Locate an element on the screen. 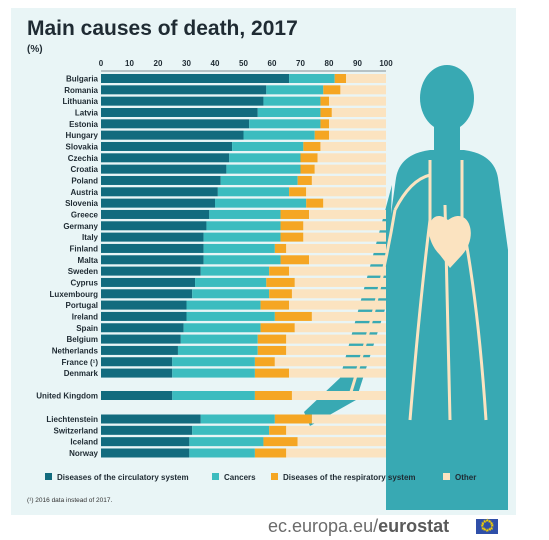 The image size is (549, 540). eurostat-logo: ec.europa.eu/eurostat is located at coordinates (358, 526).